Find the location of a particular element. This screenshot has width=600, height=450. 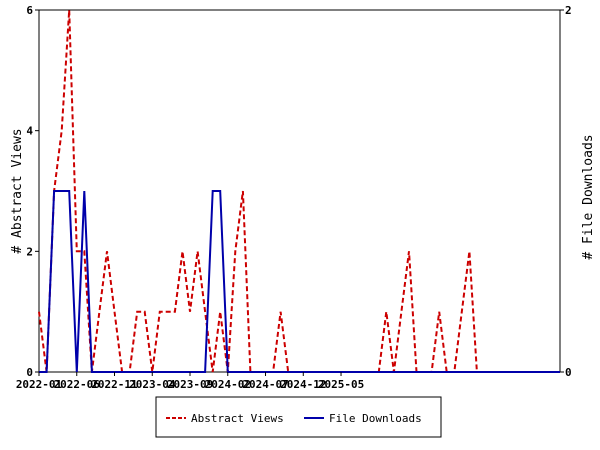

x-tick-label: 2023-04 is located at coordinates (152, 384).